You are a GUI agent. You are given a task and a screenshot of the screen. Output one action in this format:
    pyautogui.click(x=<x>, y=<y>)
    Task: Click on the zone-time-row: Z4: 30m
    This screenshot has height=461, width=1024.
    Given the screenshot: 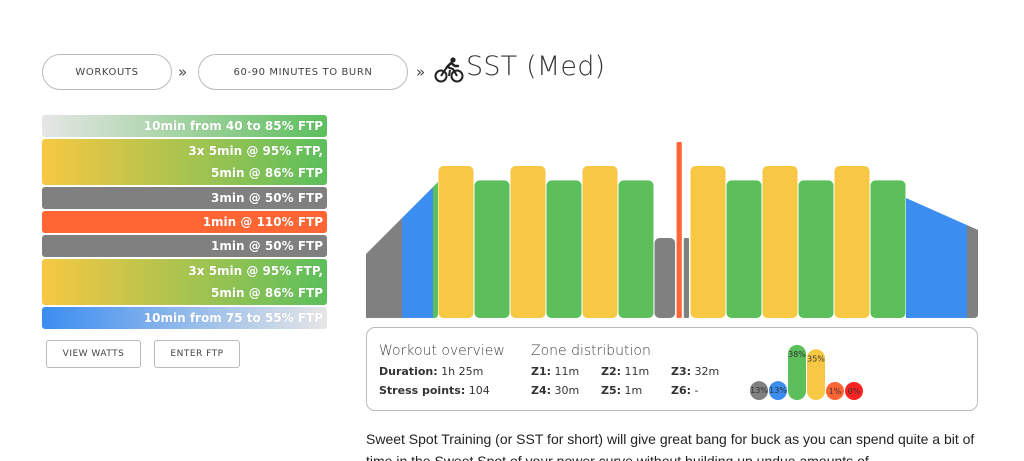 What is the action you would take?
    pyautogui.click(x=555, y=390)
    